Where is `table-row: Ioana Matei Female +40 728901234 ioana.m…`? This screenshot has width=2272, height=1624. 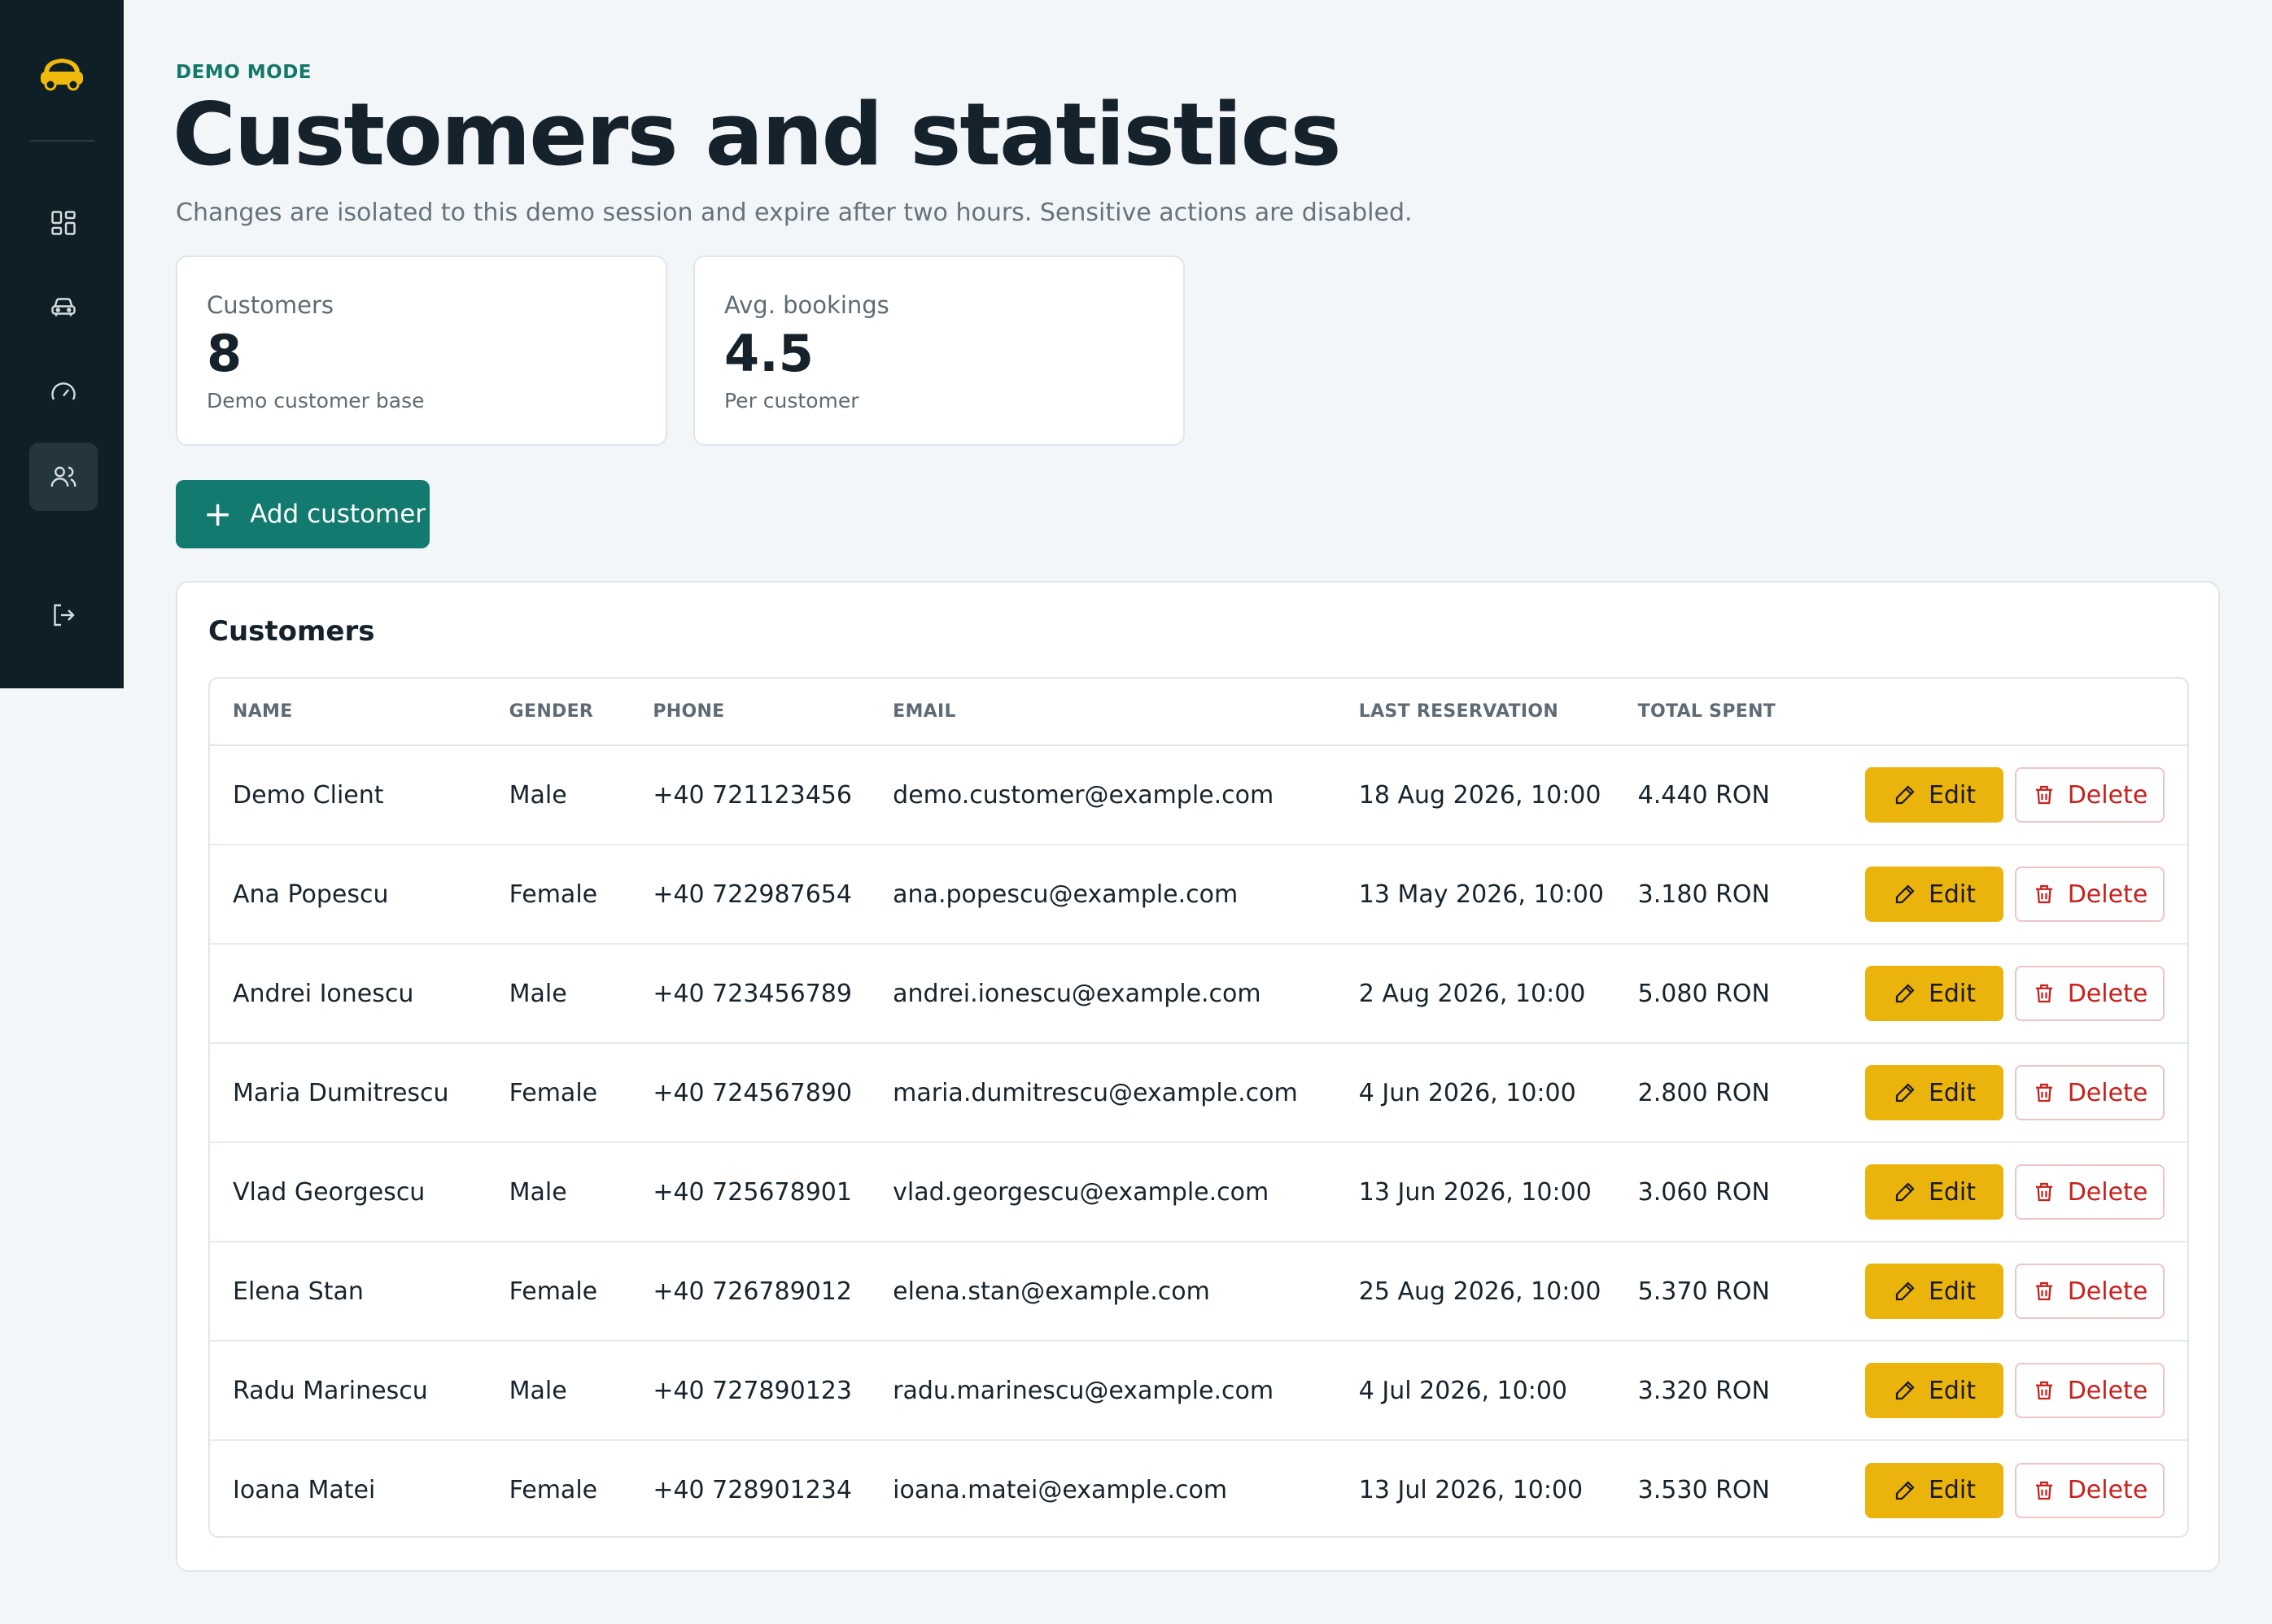 table-row: Ioana Matei Female +40 728901234 ioana.m… is located at coordinates (1198, 1488).